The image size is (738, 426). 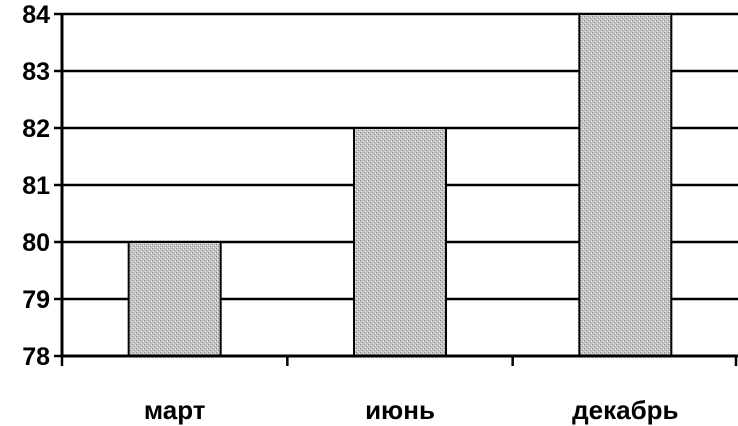 What do you see at coordinates (36, 357) in the screenshot?
I see `y-tick-label: 78` at bounding box center [36, 357].